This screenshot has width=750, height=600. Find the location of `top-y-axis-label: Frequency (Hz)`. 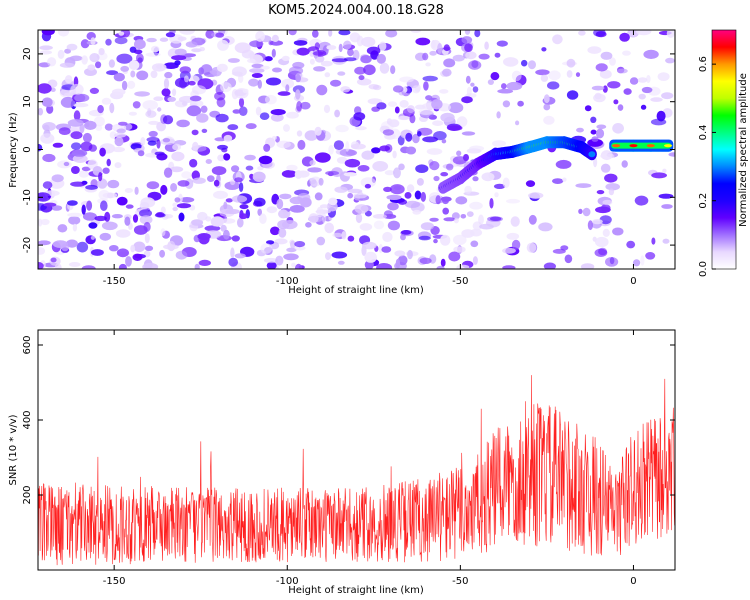

top-y-axis-label: Frequency (Hz) is located at coordinates (13, 150).